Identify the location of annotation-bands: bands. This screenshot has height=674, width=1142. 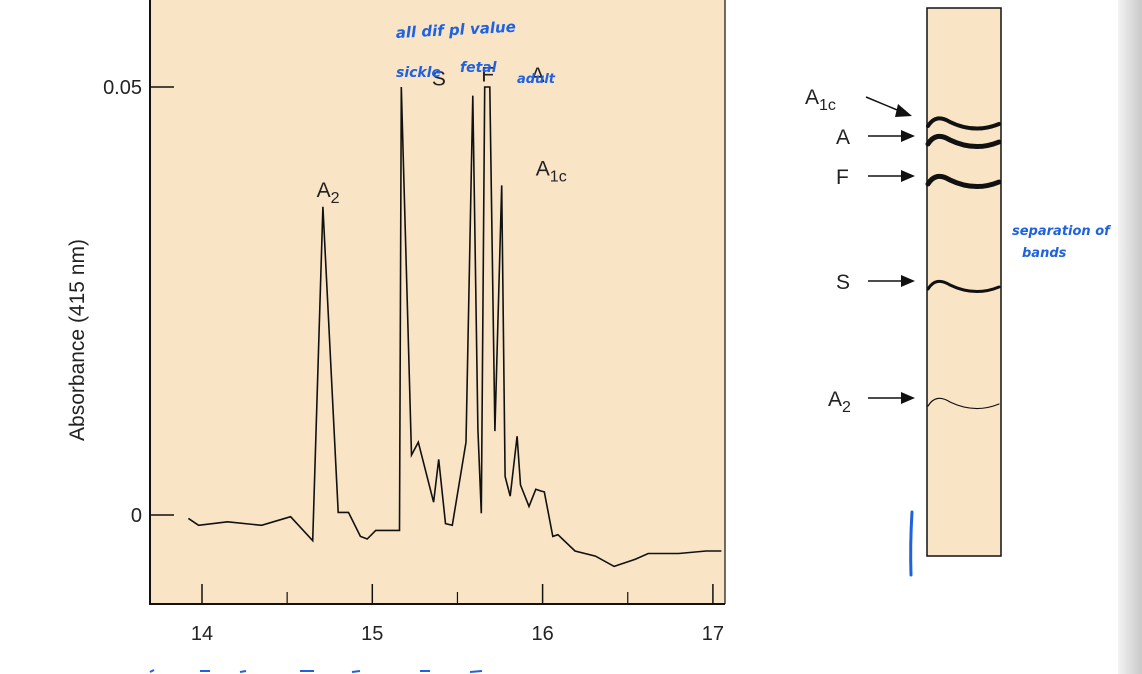
(1044, 253).